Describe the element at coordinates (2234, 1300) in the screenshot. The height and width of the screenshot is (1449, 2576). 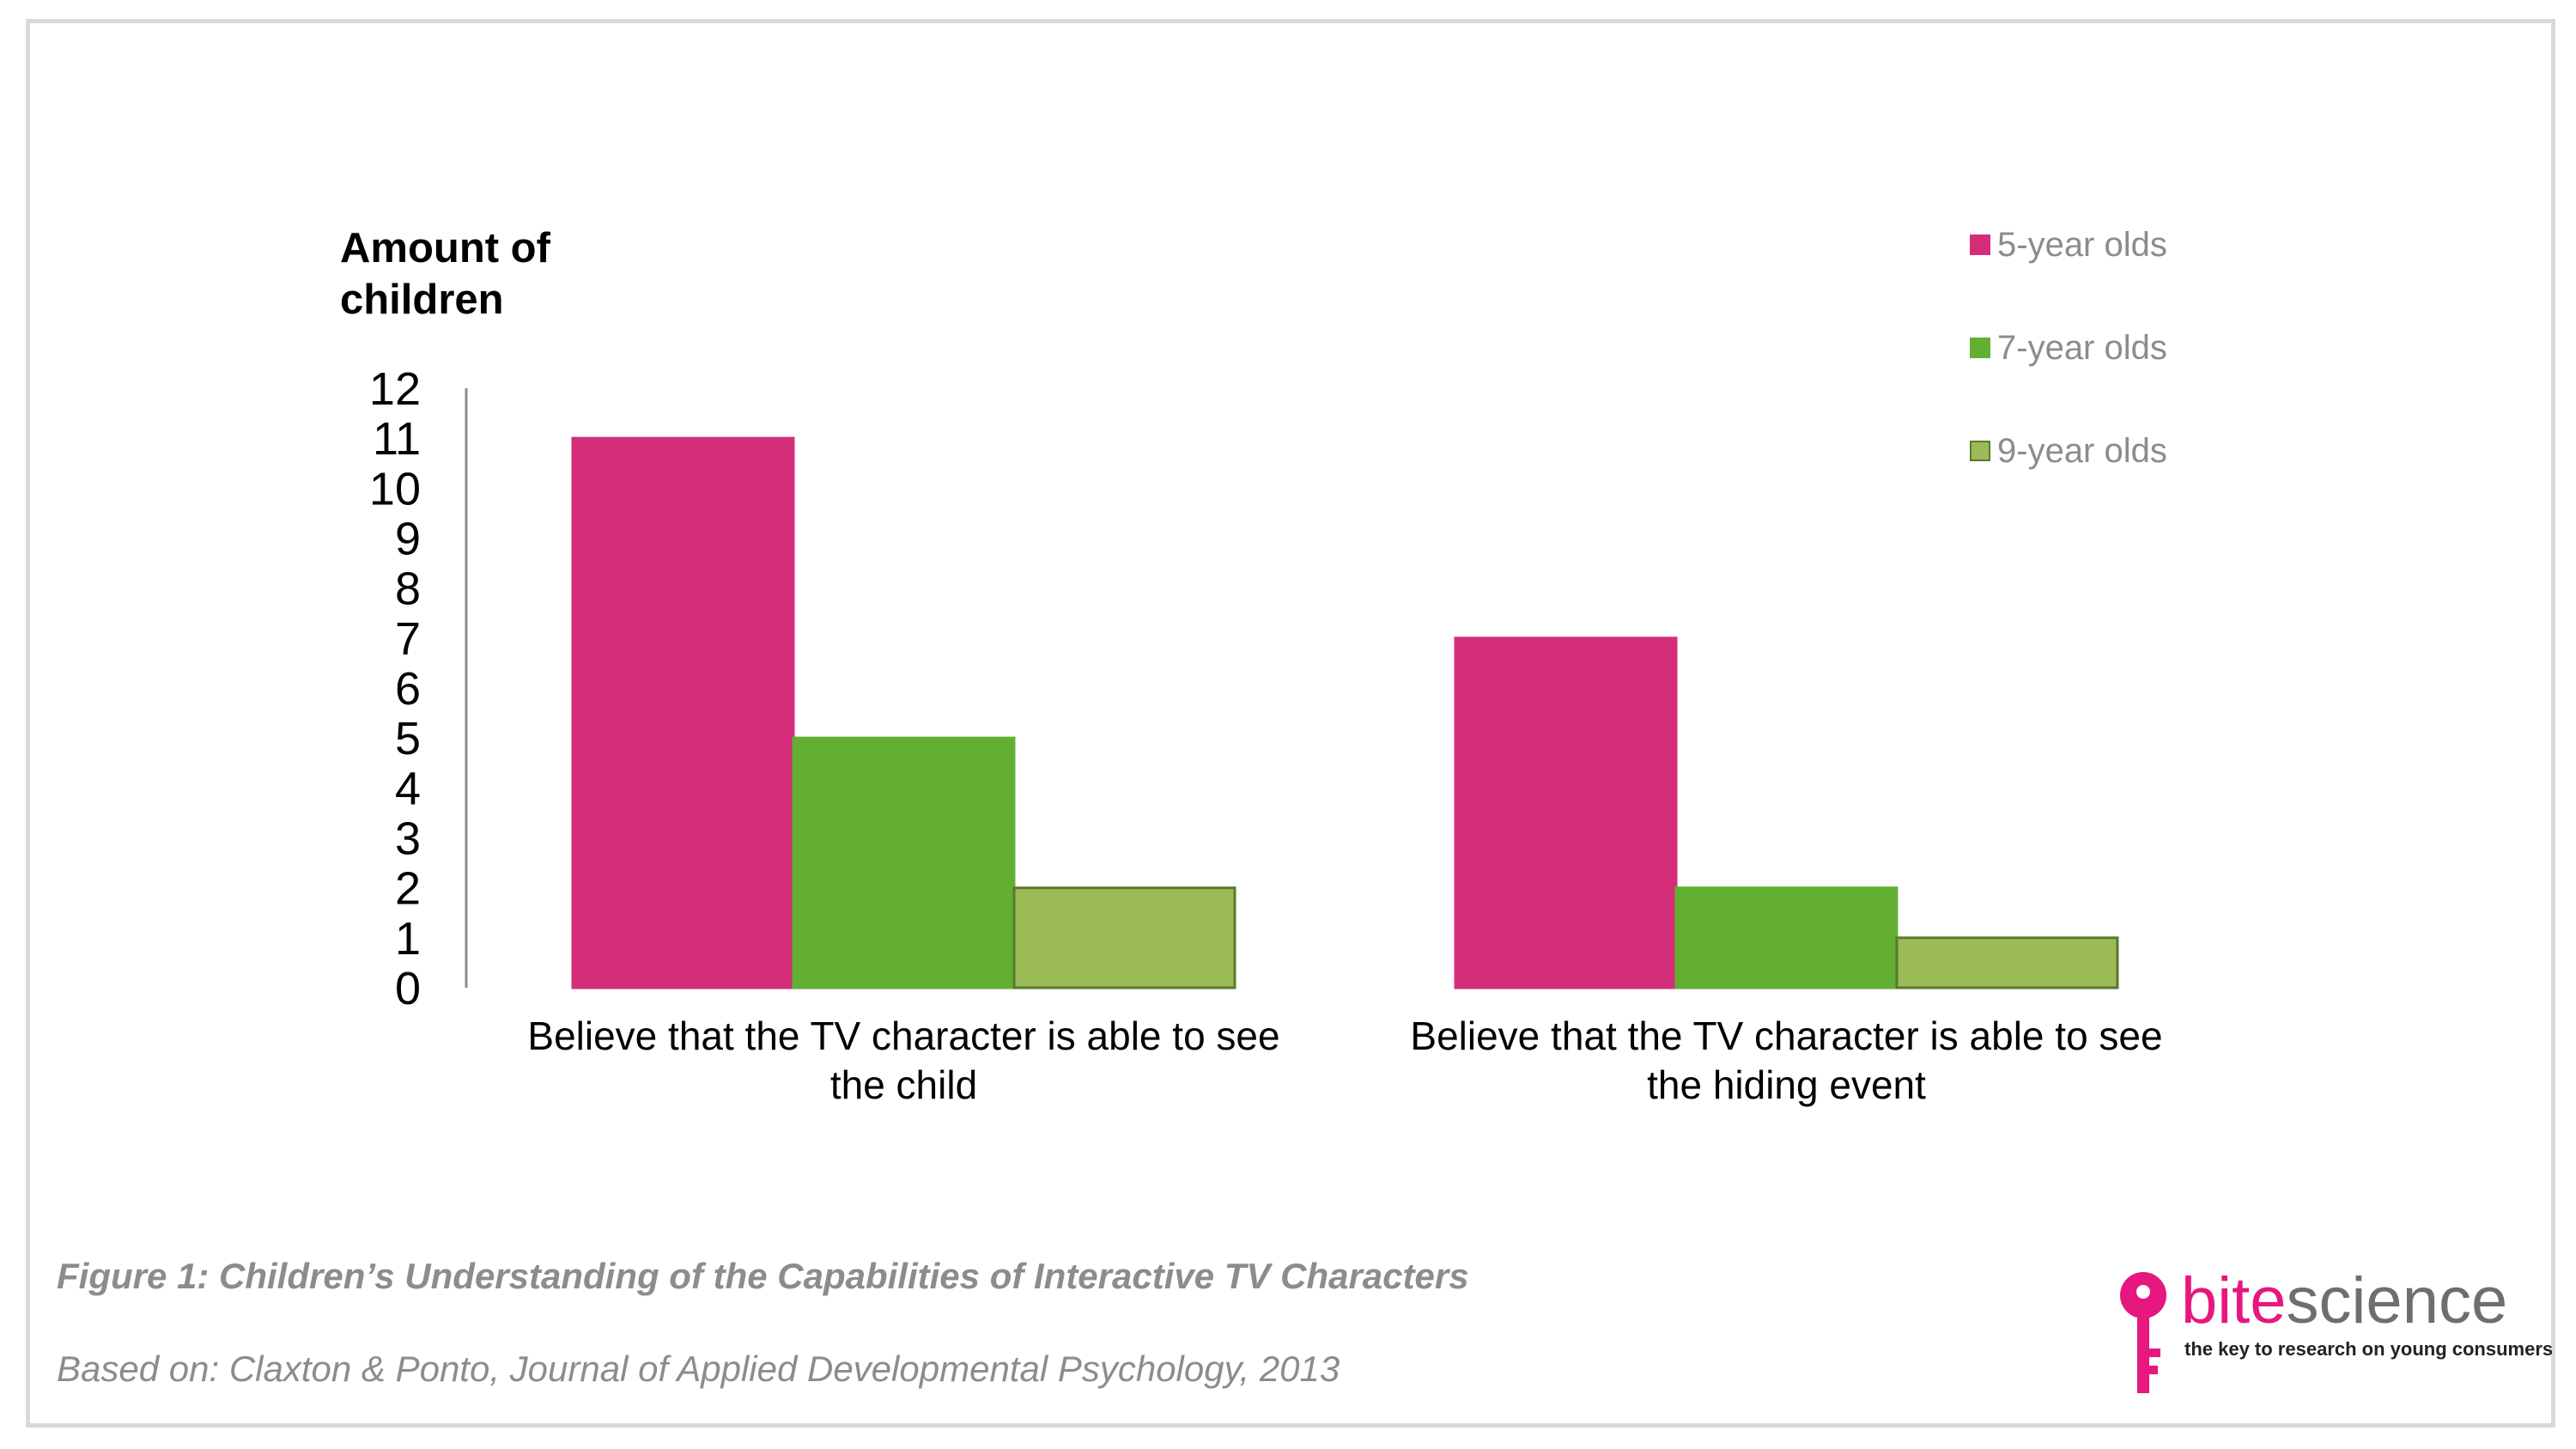
I see `logo-word-bite: bite` at that location.